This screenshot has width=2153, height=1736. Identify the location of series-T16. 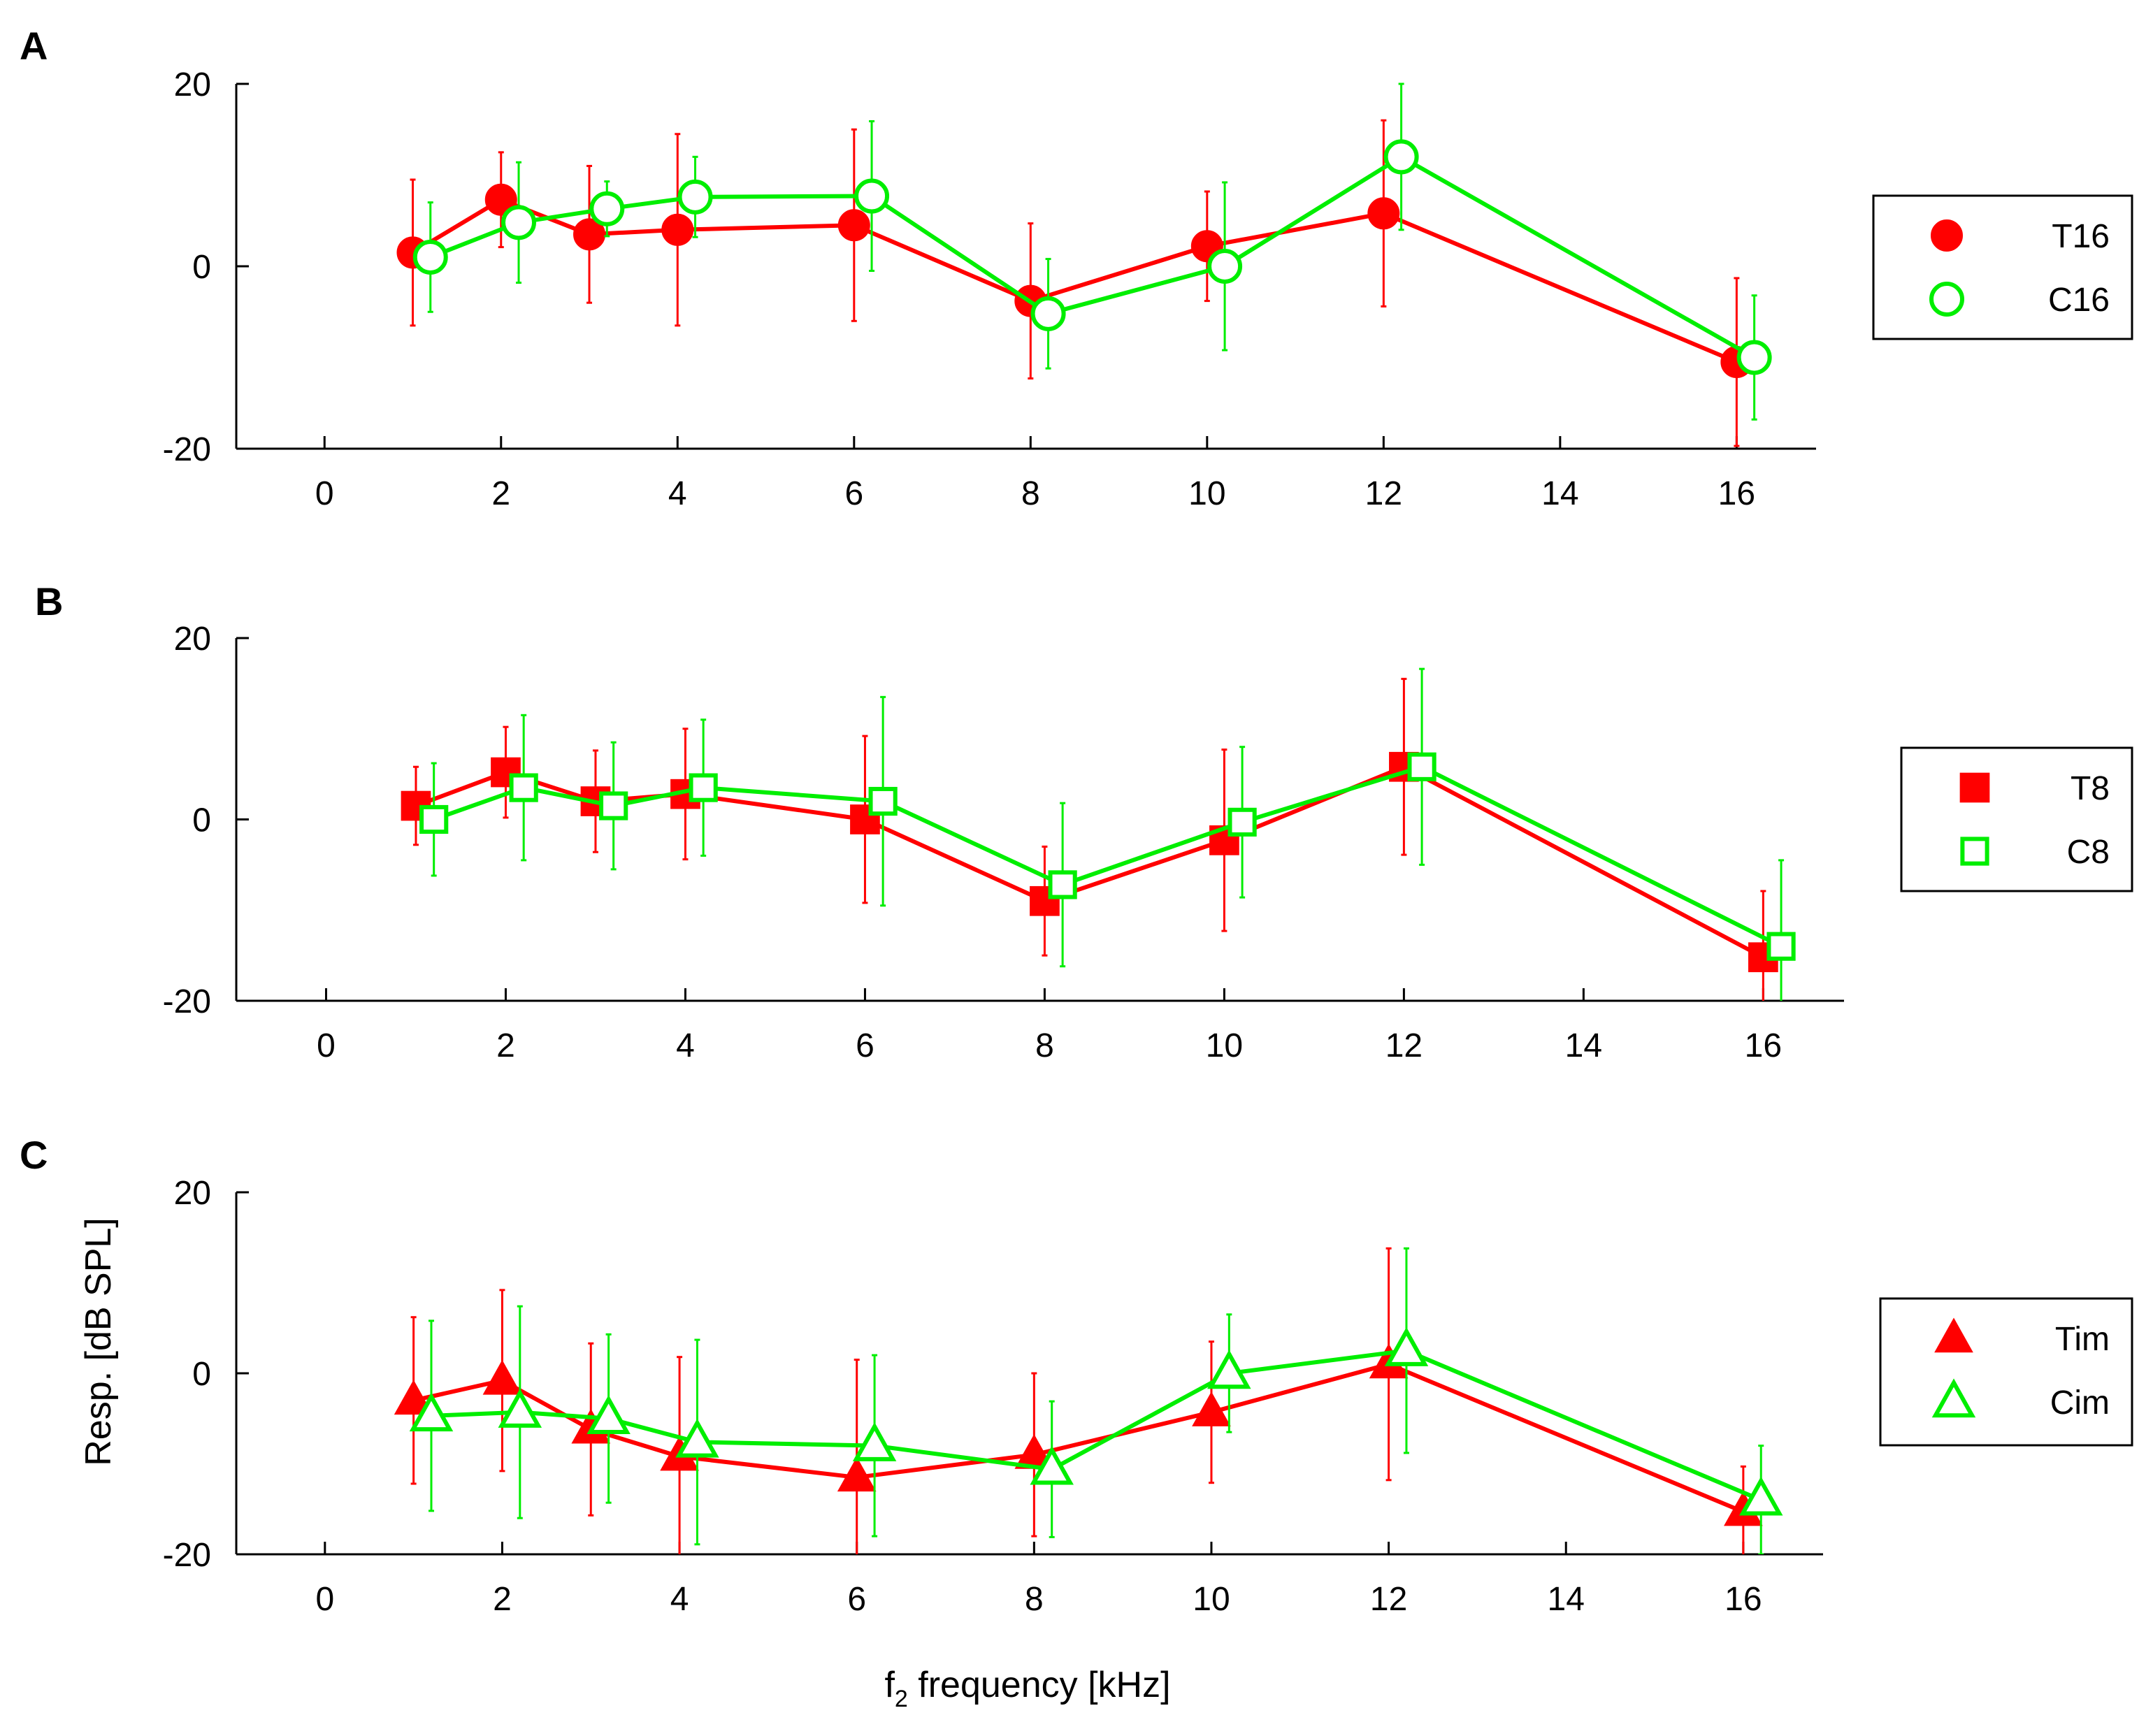
(1074, 283).